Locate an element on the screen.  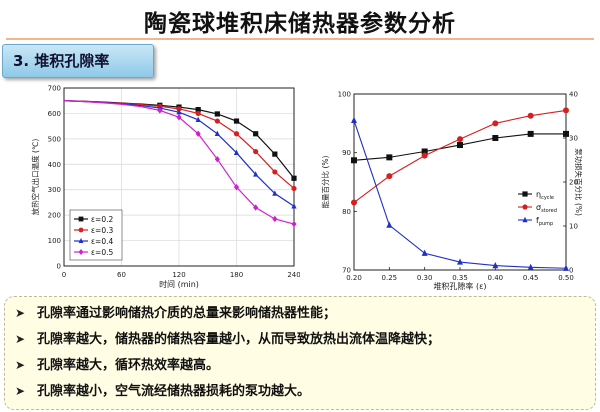
legend-label-subscript: cycle is located at coordinates (547, 198).